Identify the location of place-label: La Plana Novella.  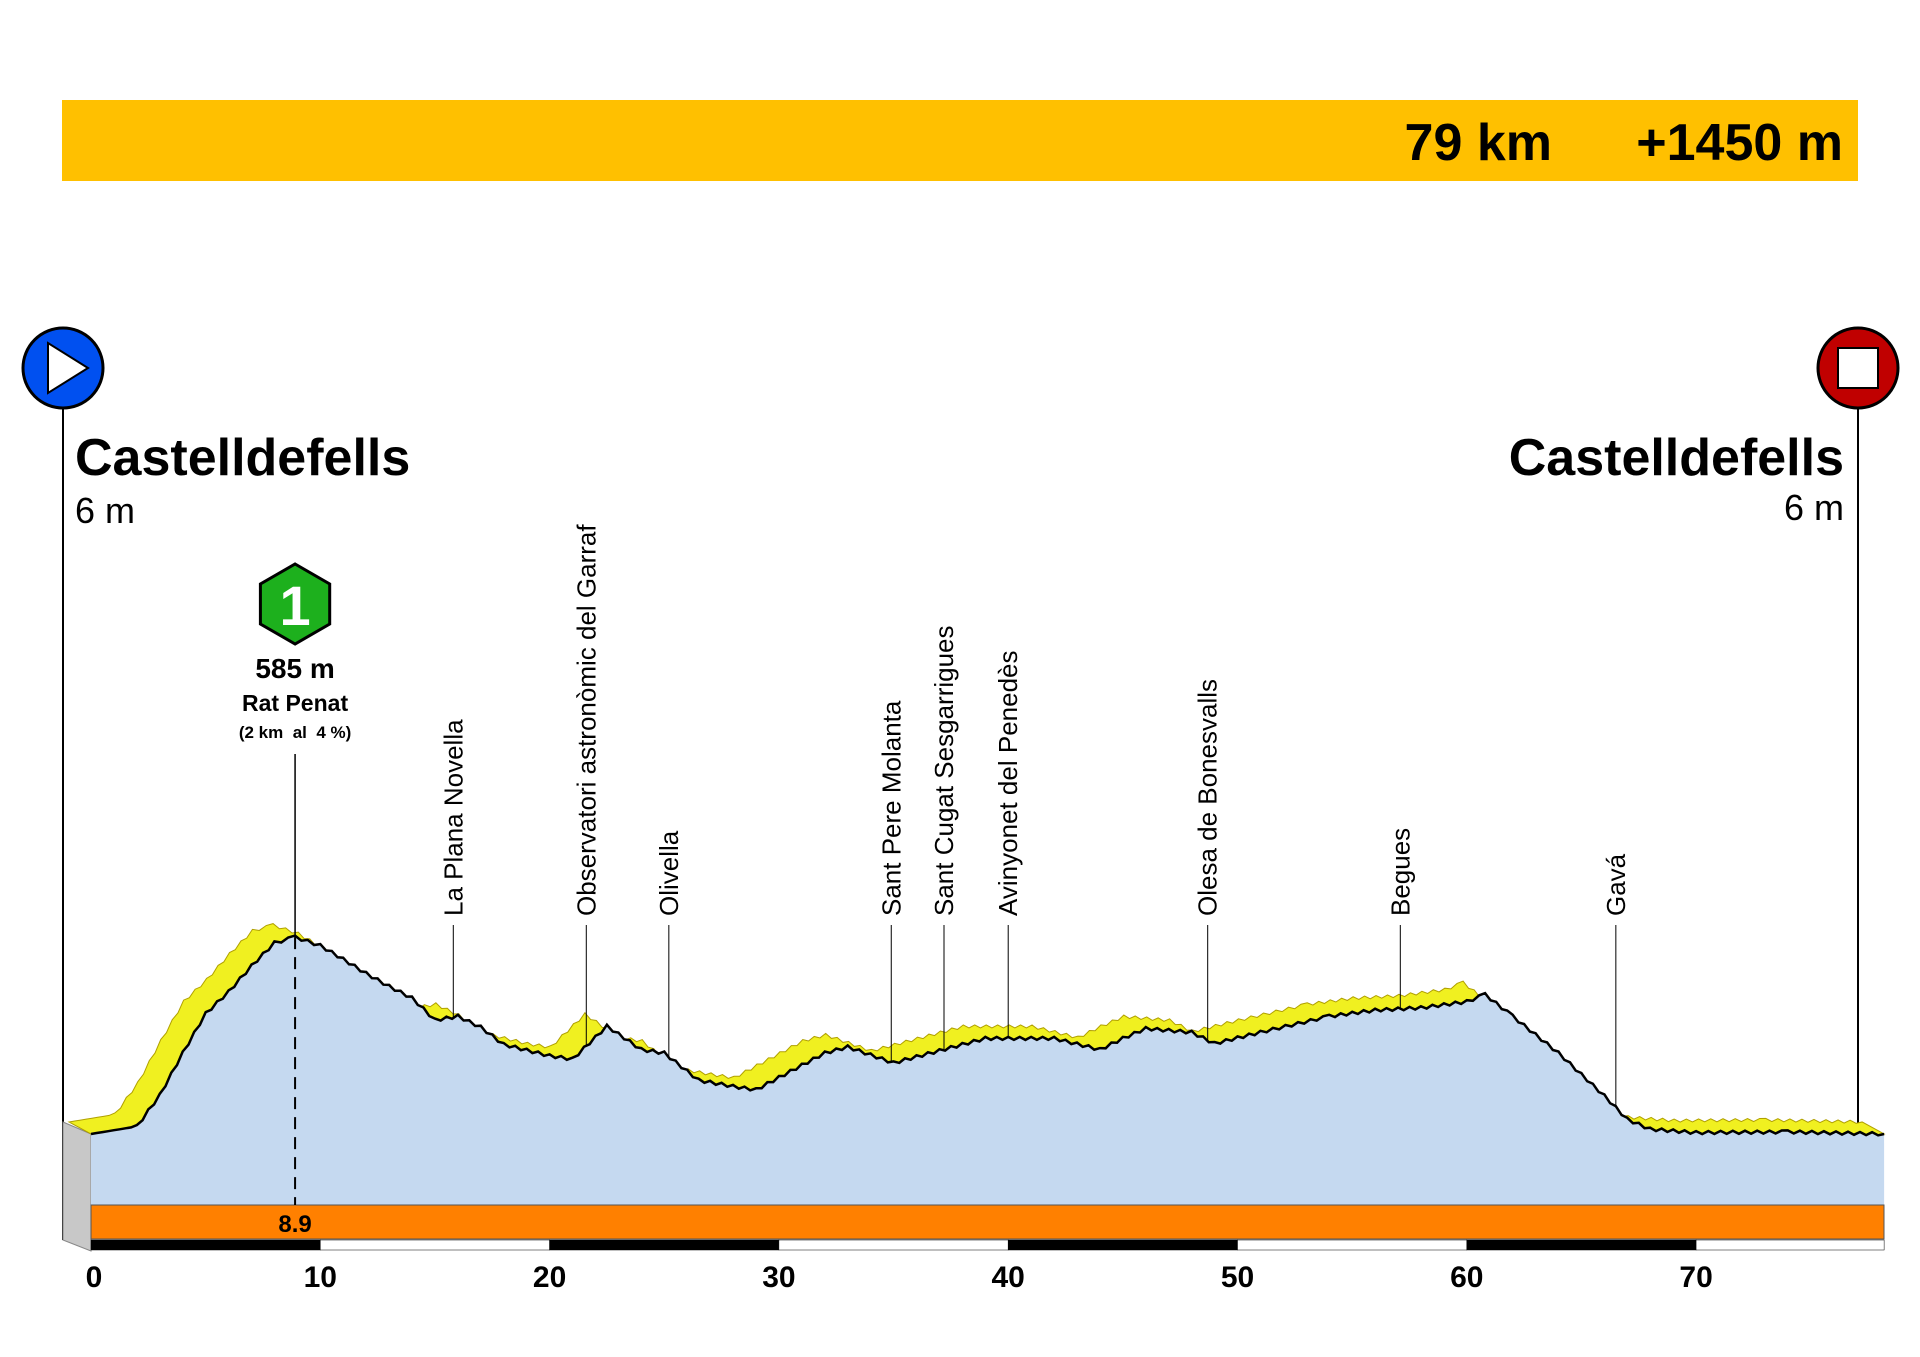
(453, 817).